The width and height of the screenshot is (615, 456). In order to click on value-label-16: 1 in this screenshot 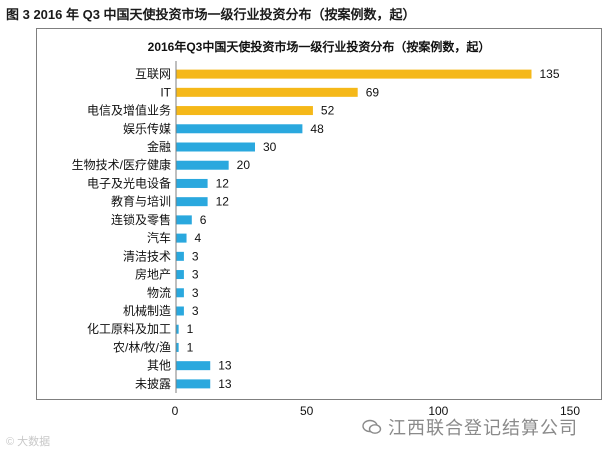, I will do `click(190, 347)`.